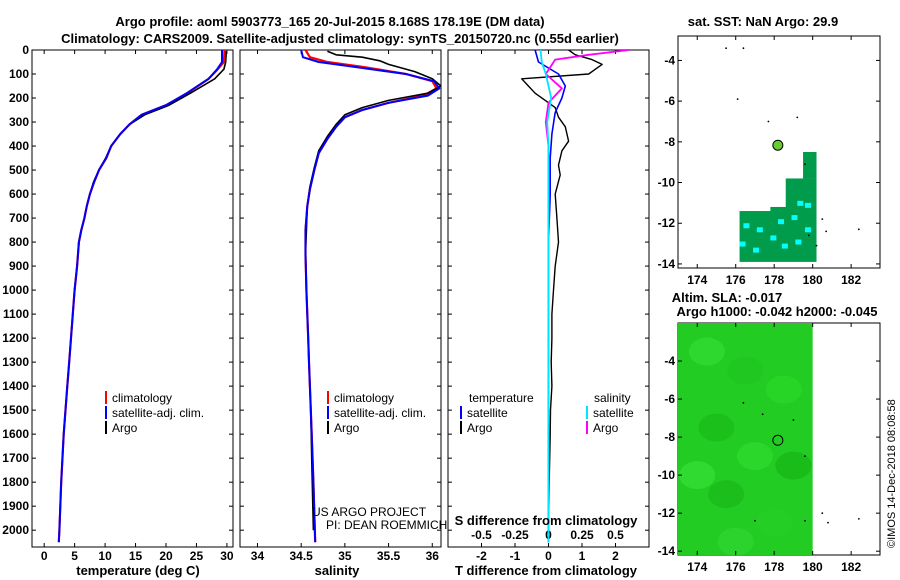 The image size is (900, 580). Describe the element at coordinates (301, 556) in the screenshot. I see `x-tick-label: 34.5` at that location.